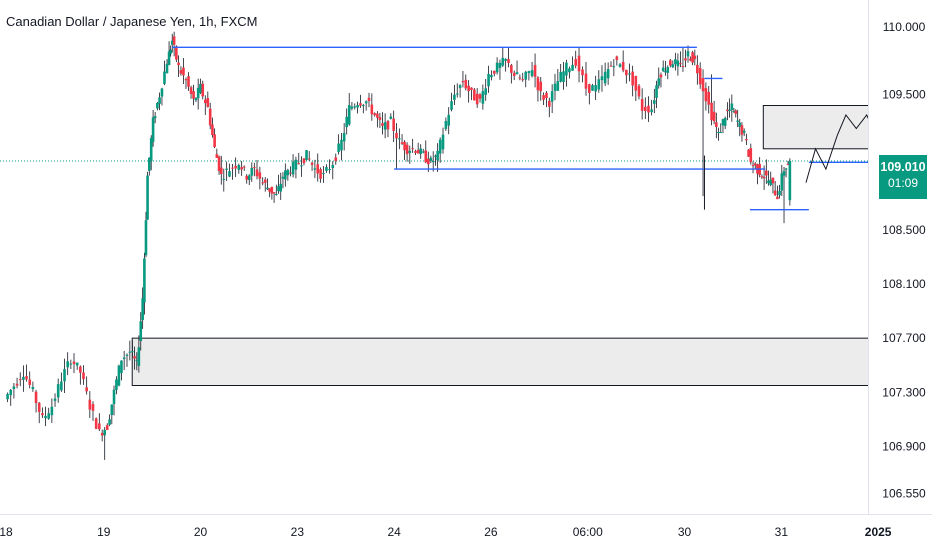  Describe the element at coordinates (6, 532) in the screenshot. I see `x-tick-label: 18` at that location.